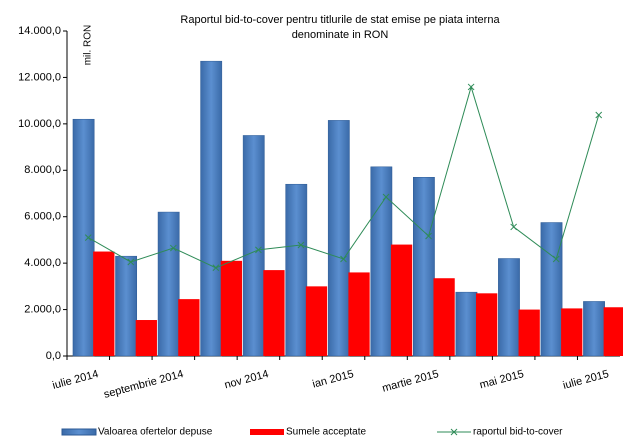 The height and width of the screenshot is (443, 623). Describe the element at coordinates (39, 77) in the screenshot. I see `y-tick-label: 12.000,0` at that location.